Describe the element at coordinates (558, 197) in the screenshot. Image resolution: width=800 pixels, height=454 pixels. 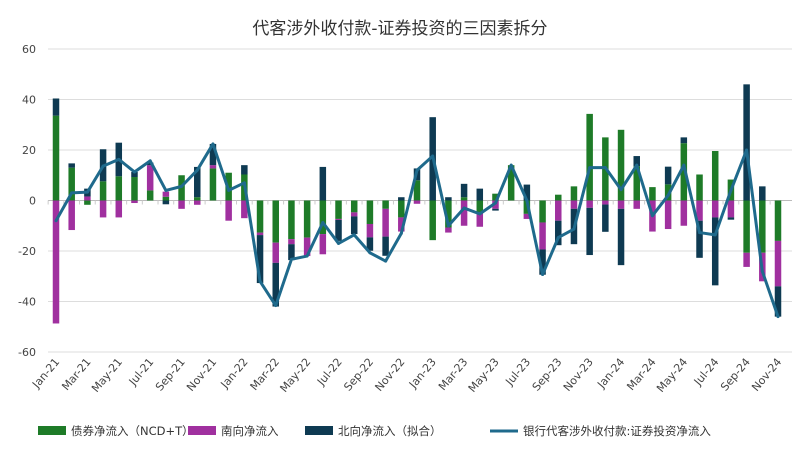
I see `bar-Sep-23-s0` at that location.